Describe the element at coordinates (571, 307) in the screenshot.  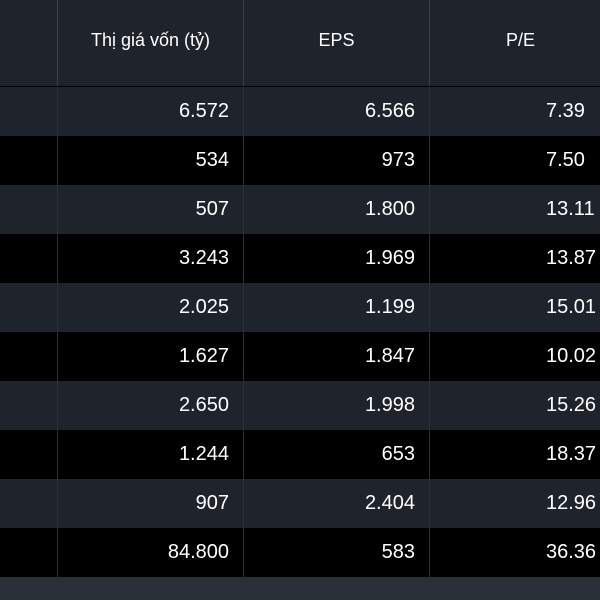
I see `row-cell-pe: 15.01` at that location.